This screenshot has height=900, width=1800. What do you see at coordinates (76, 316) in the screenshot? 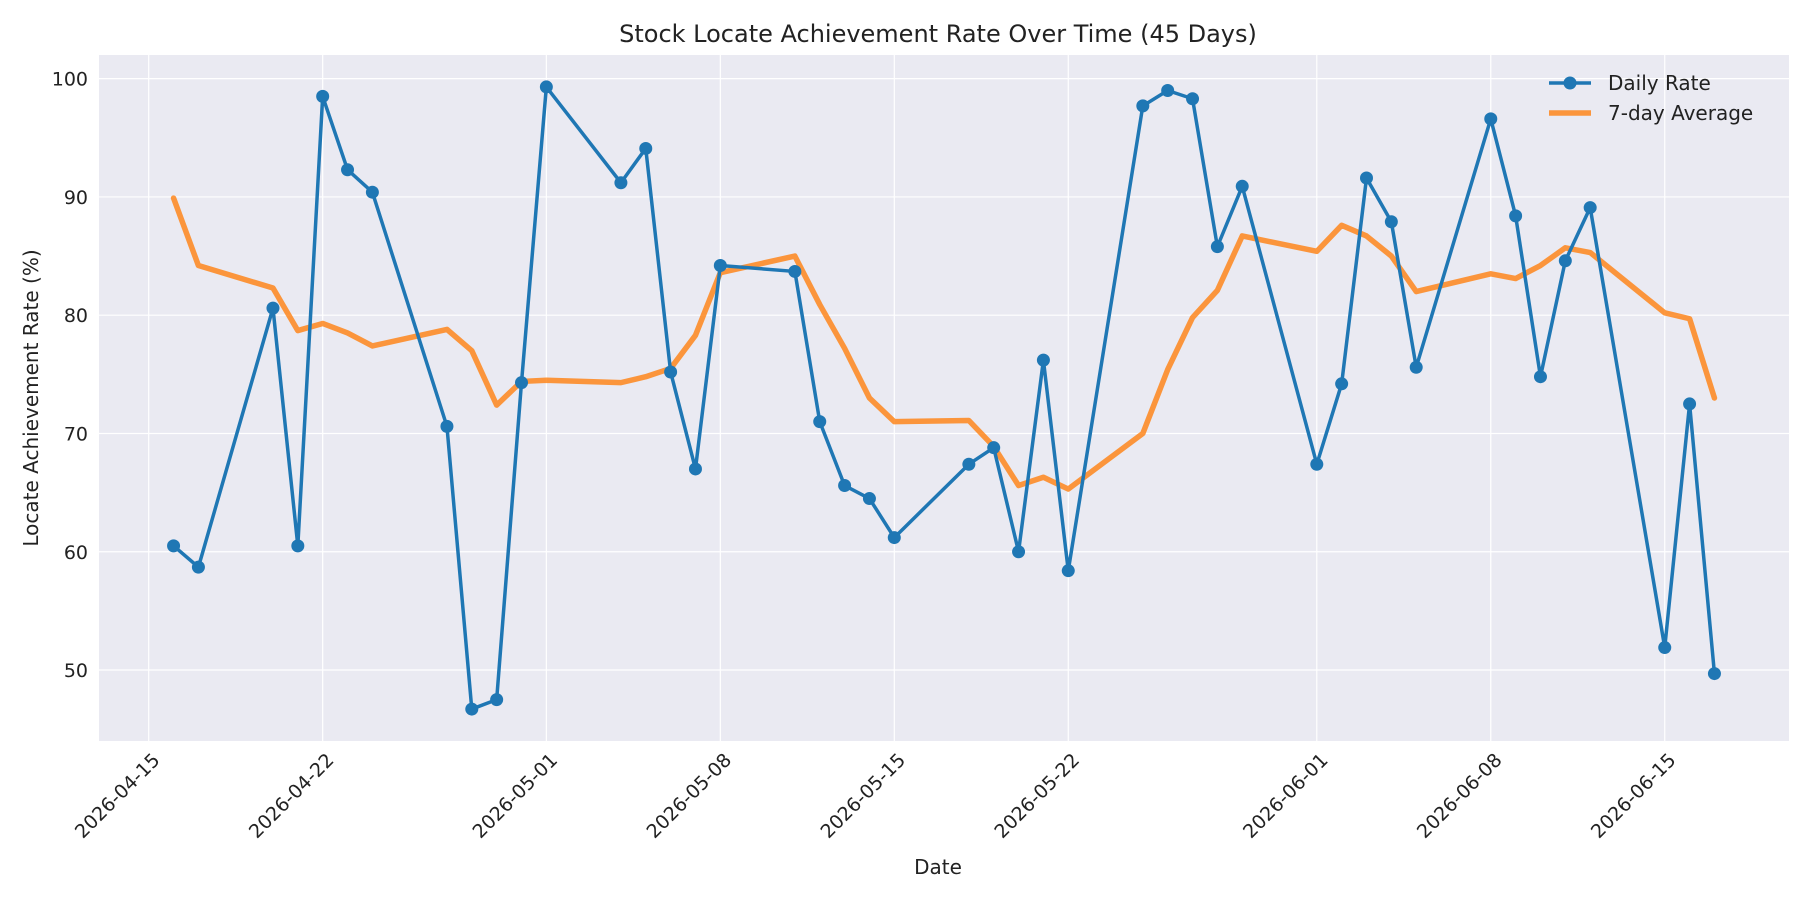
I see `y-tick-label: 80` at bounding box center [76, 316].